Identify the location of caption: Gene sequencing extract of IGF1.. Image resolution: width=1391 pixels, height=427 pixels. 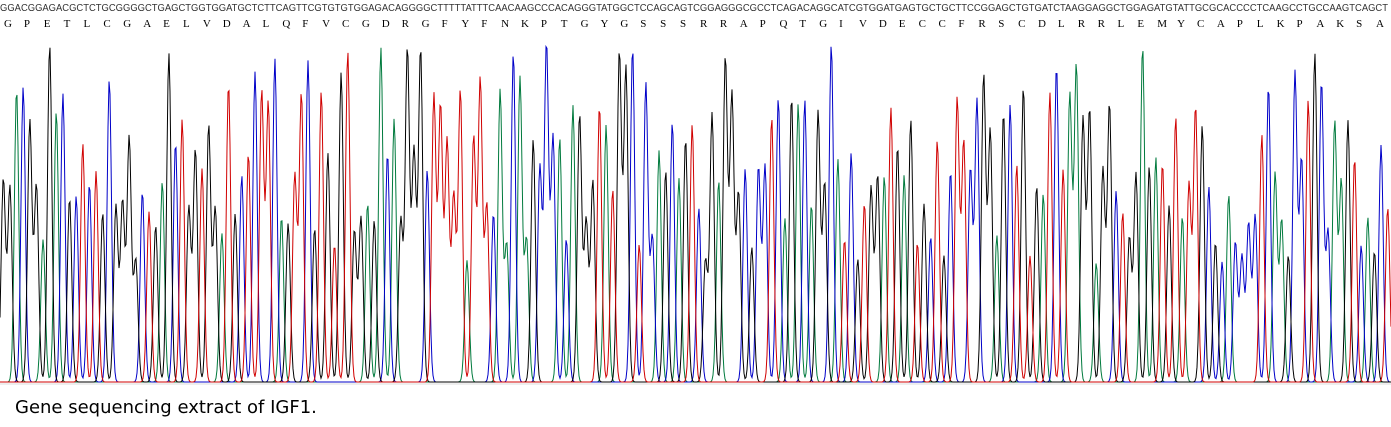
(166, 407).